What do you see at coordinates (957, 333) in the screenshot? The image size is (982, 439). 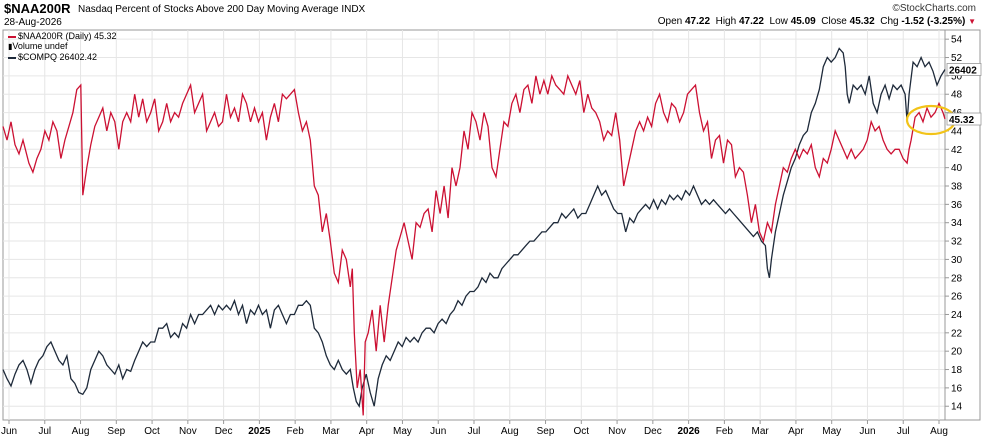 I see `y-tick-label: 22` at bounding box center [957, 333].